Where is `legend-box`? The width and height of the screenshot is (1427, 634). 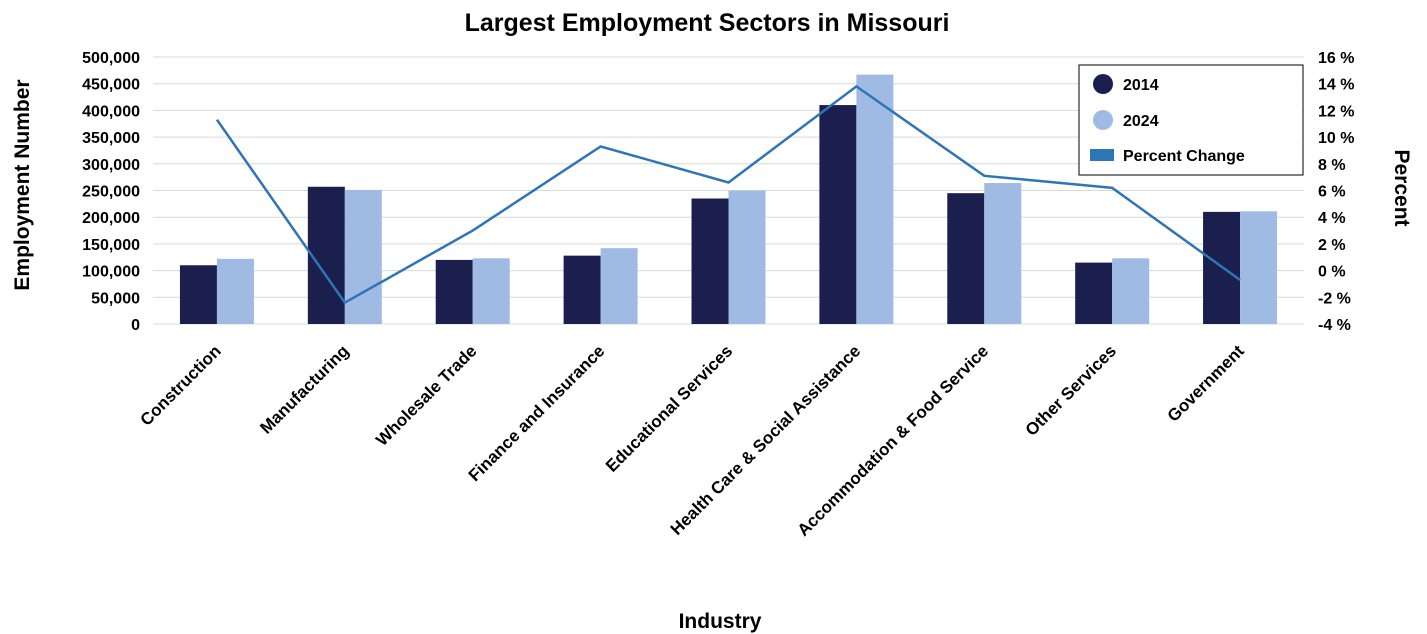
legend-box is located at coordinates (1191, 120).